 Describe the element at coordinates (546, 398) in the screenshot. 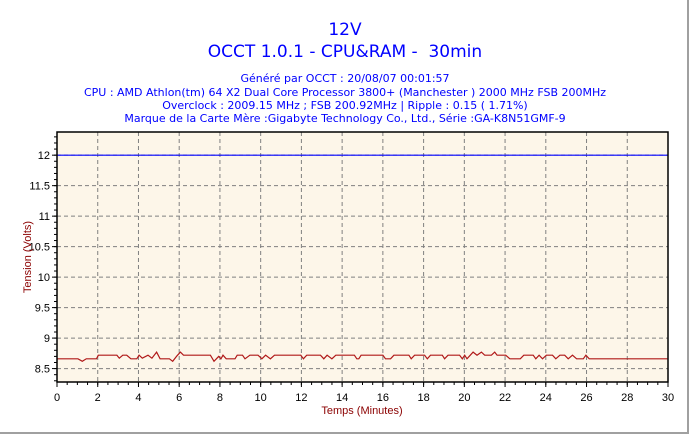

I see `x-tick-label: 24` at that location.